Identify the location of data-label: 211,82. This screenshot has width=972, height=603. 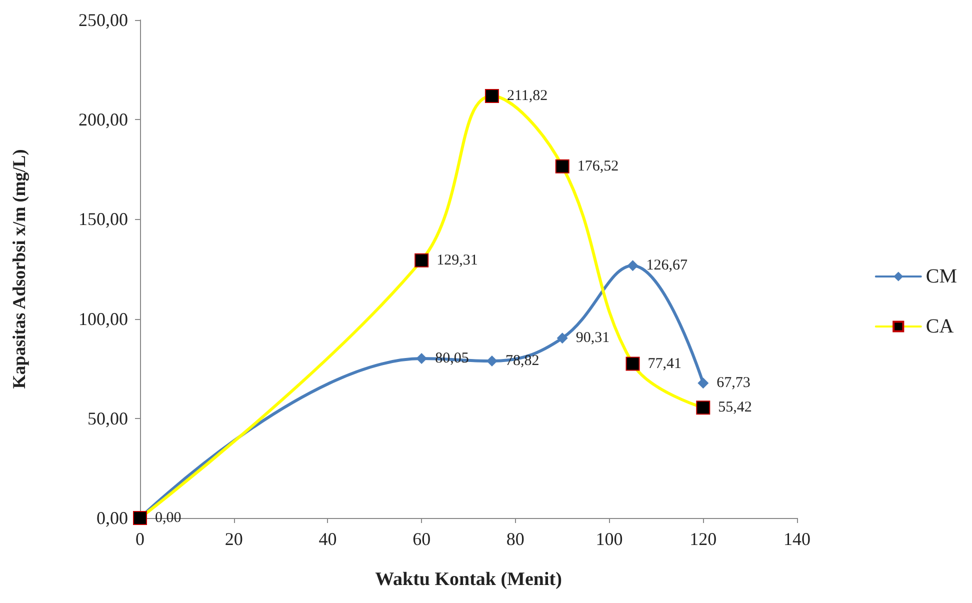
(527, 96).